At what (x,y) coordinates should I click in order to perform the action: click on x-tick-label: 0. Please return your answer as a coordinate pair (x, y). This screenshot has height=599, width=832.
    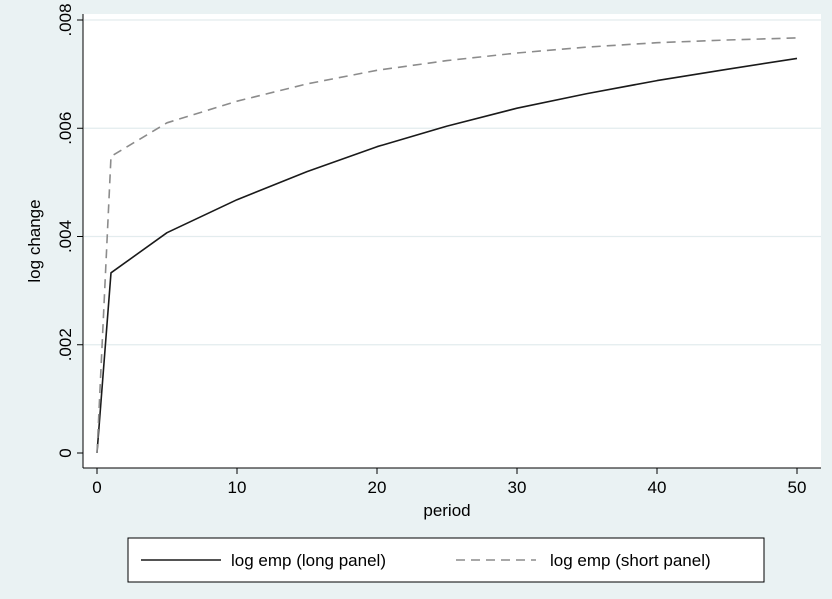
    Looking at the image, I should click on (96, 487).